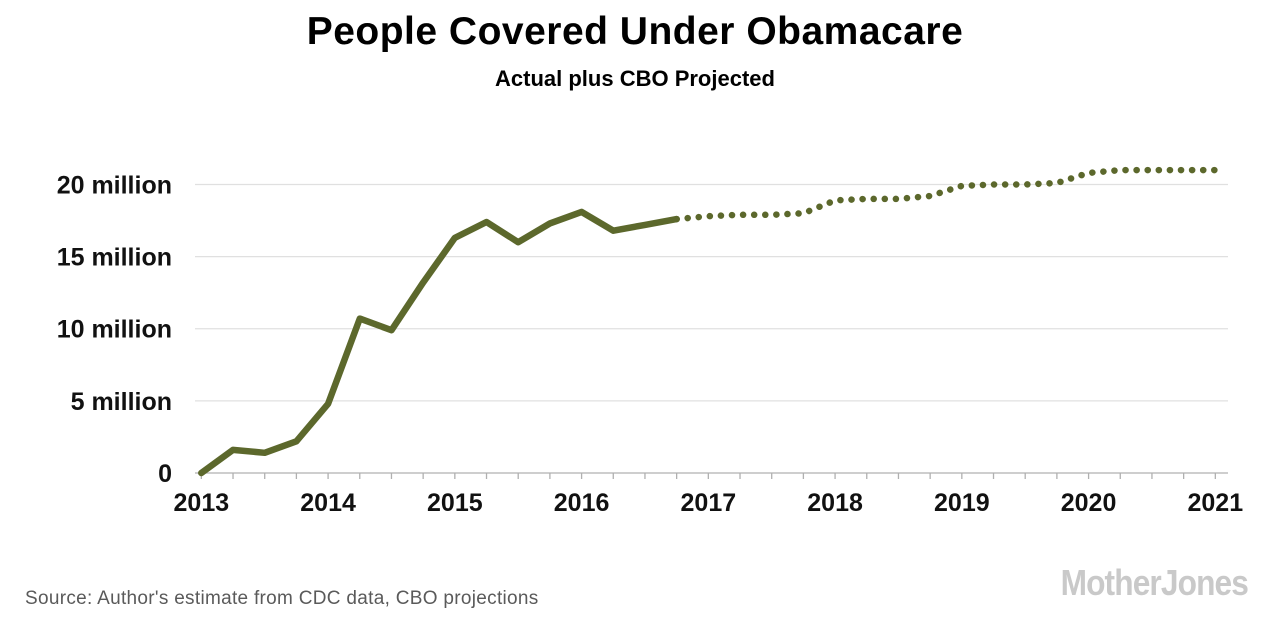 The height and width of the screenshot is (624, 1270). What do you see at coordinates (202, 503) in the screenshot?
I see `x-tick-label: 2013` at bounding box center [202, 503].